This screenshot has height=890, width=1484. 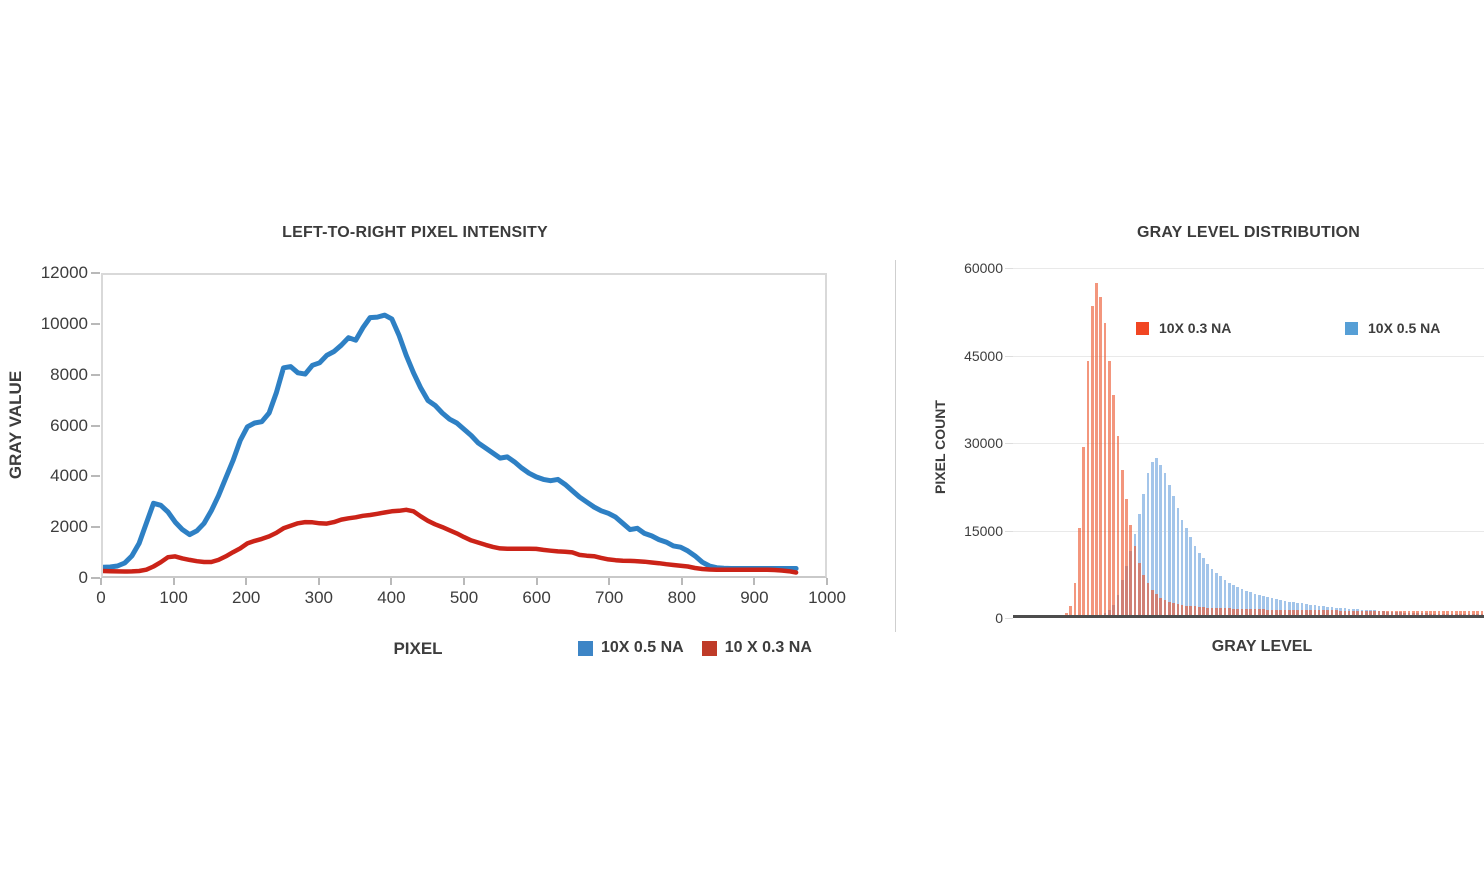 I want to click on blue-legend-label: 10X 0.5 NA, so click(x=1404, y=328).